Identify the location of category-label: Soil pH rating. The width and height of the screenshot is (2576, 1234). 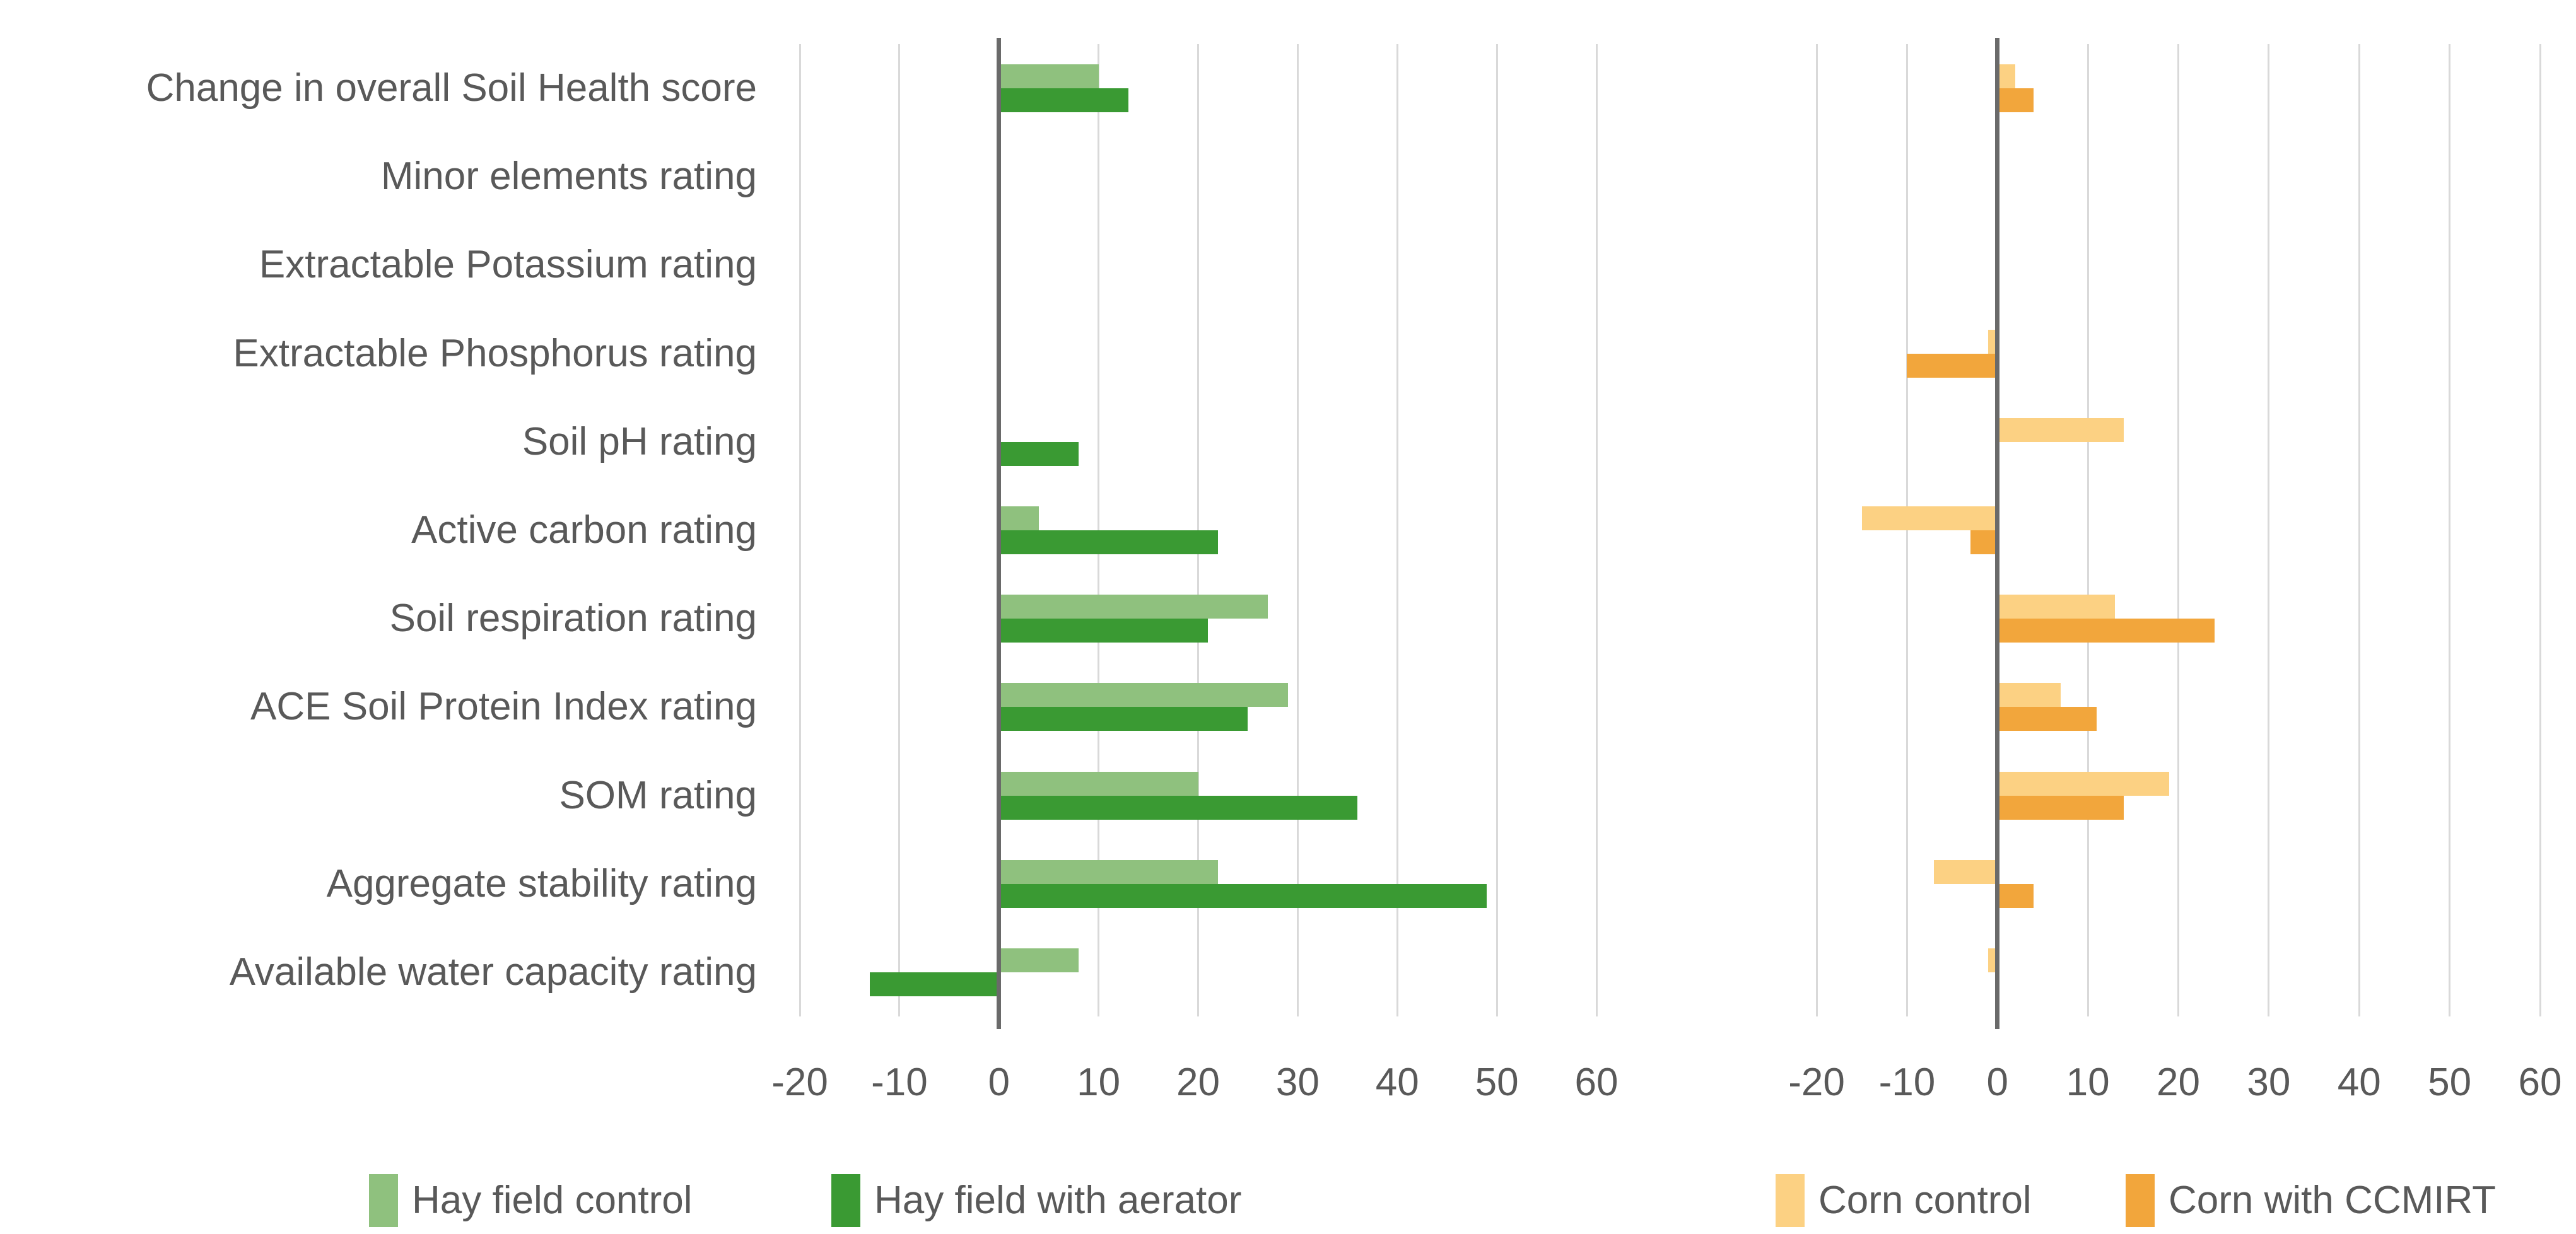
(639, 441).